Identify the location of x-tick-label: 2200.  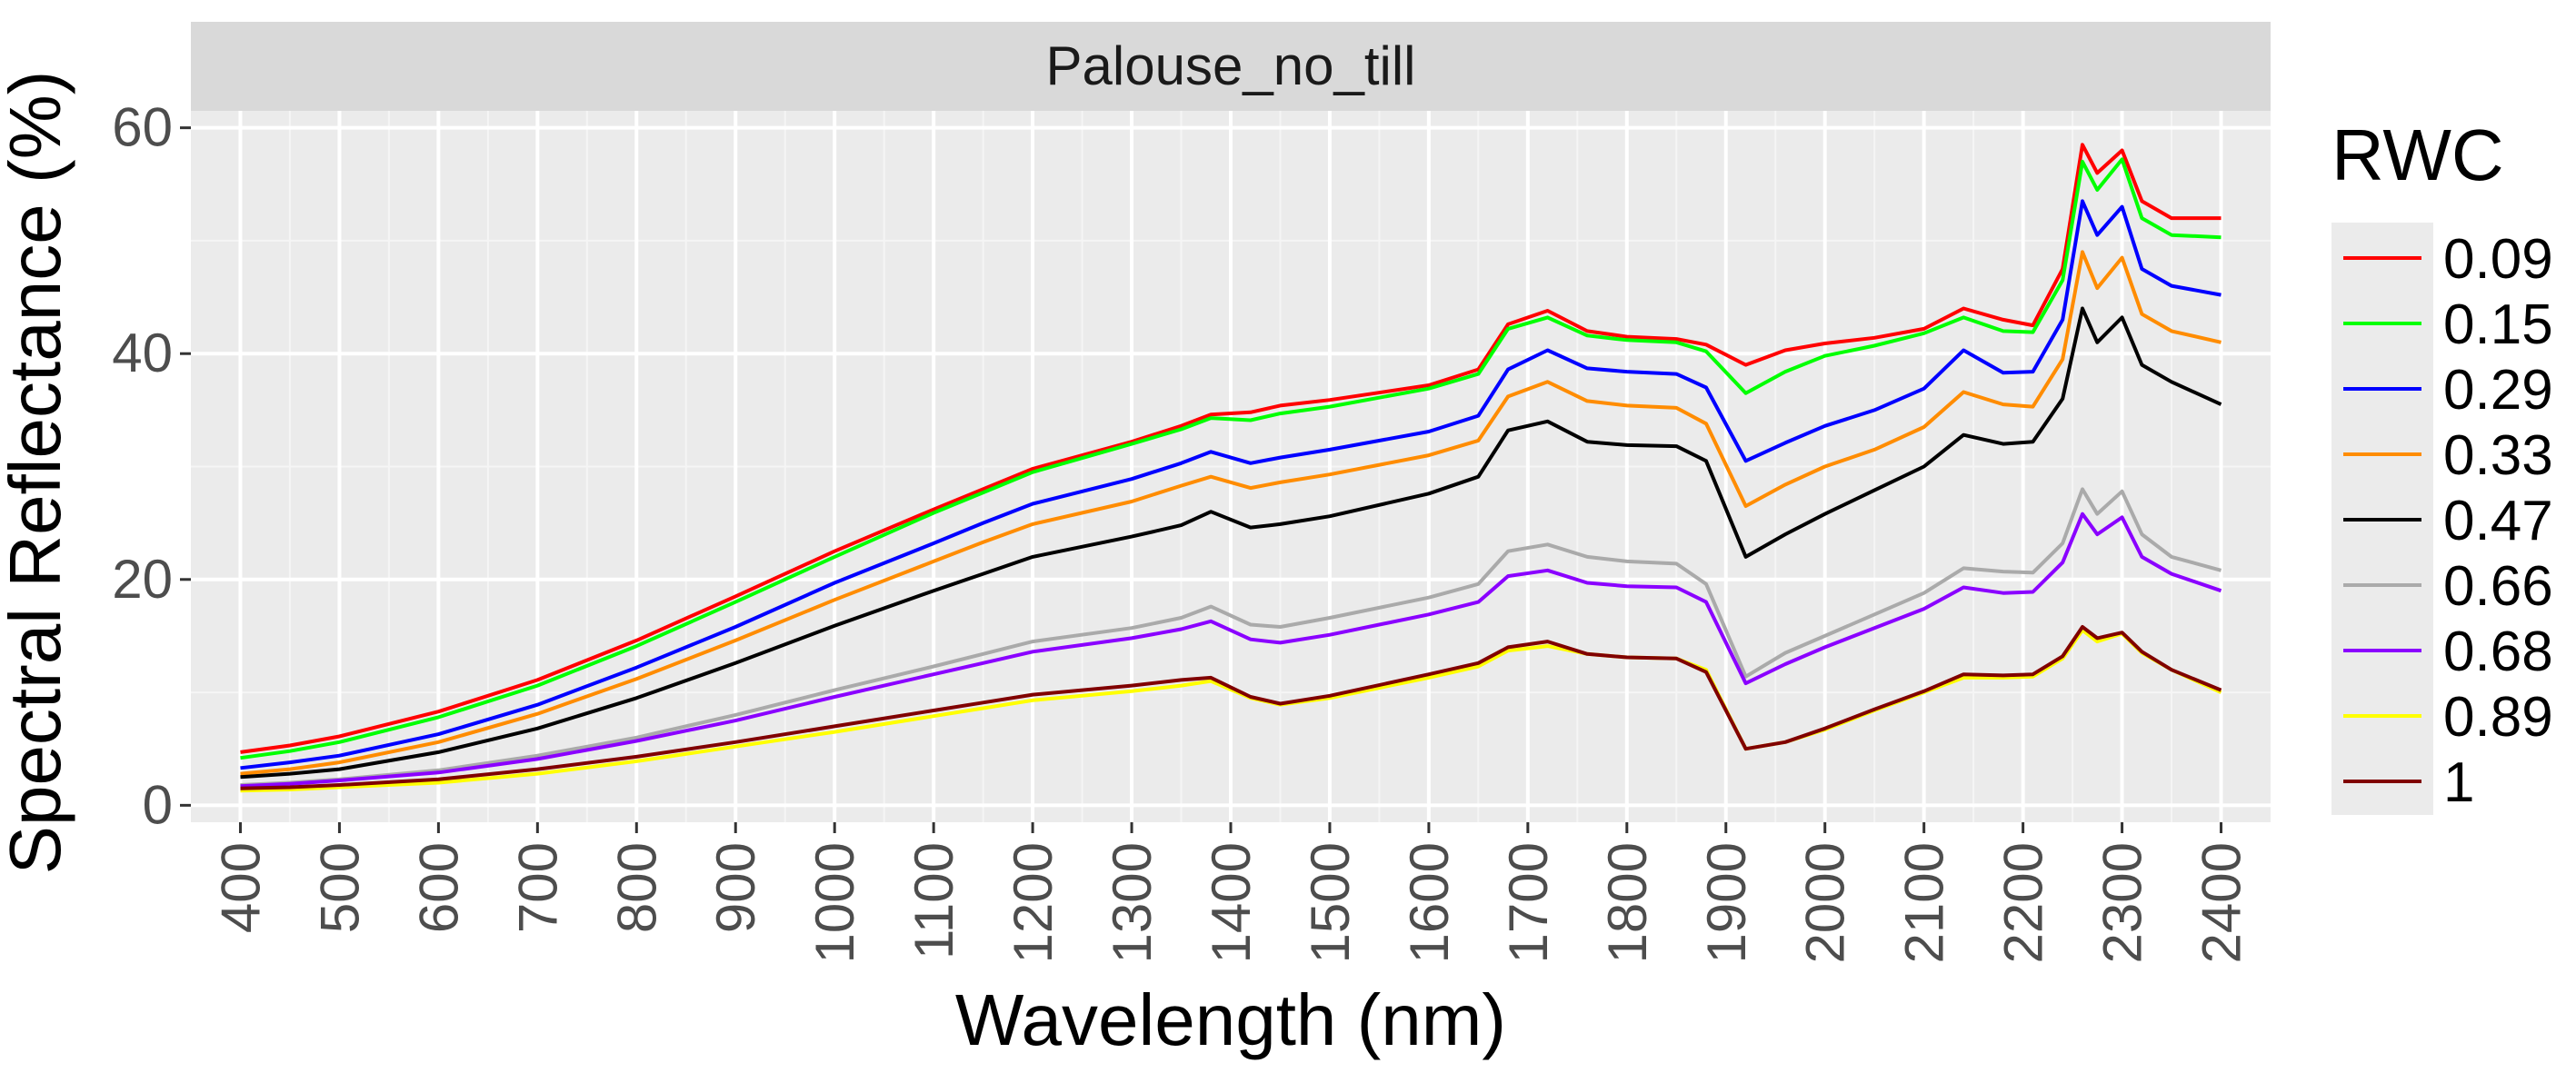
(2023, 903).